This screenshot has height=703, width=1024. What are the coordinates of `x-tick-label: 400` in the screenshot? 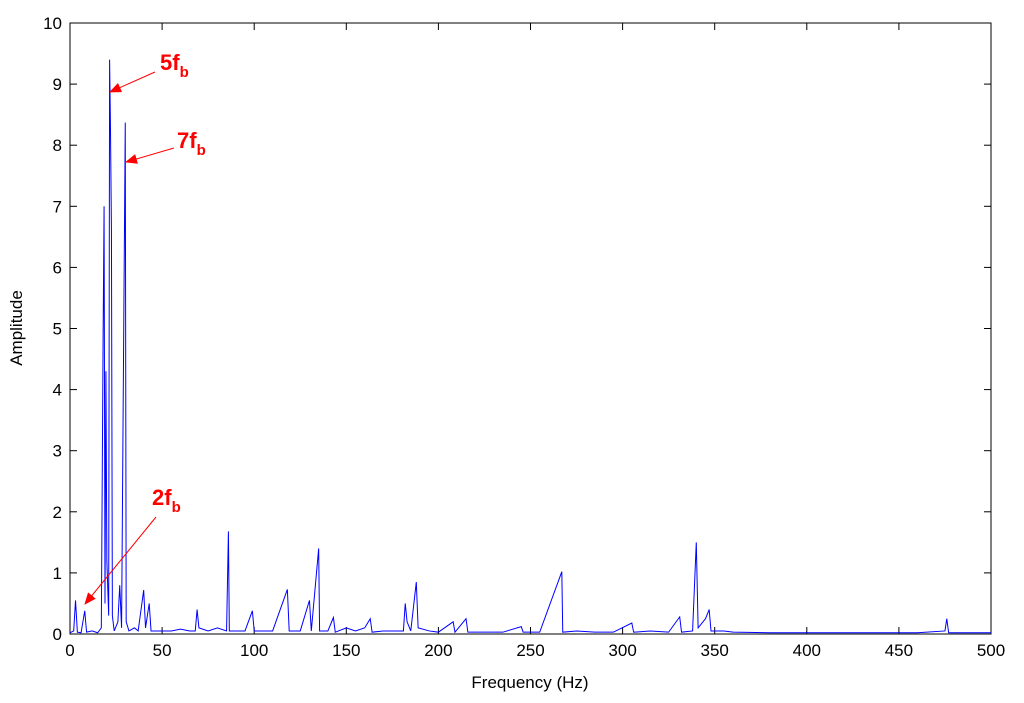 It's located at (807, 650).